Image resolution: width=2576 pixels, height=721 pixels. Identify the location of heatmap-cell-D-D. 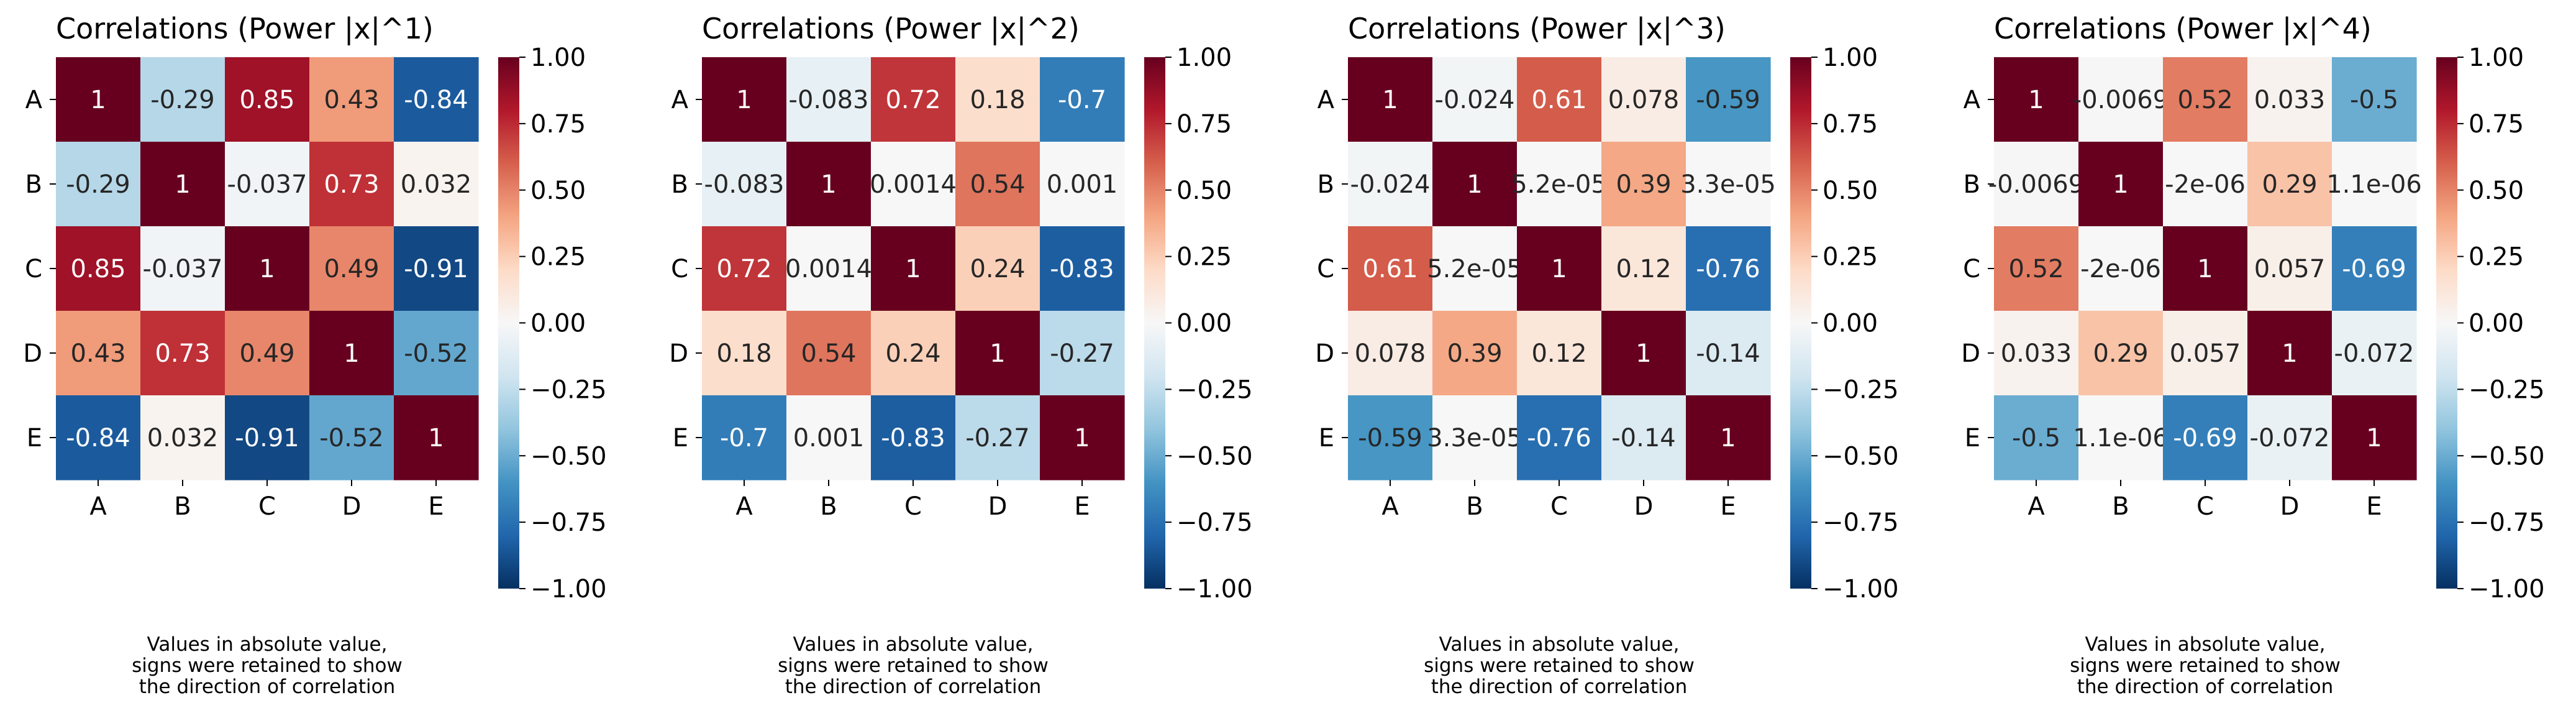
(2290, 353).